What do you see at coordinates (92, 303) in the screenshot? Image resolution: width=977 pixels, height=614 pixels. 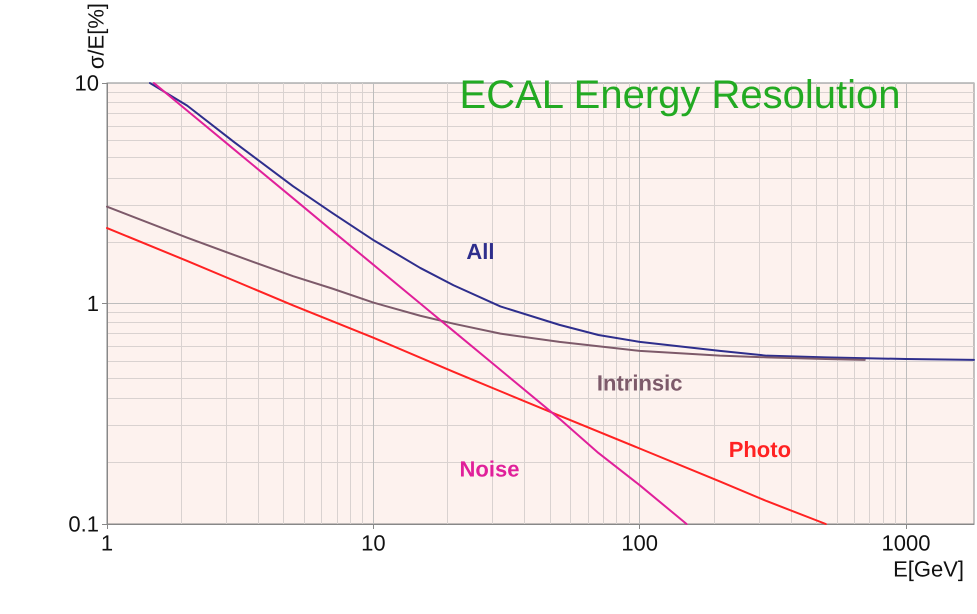 I see `y-tick-label: 1` at bounding box center [92, 303].